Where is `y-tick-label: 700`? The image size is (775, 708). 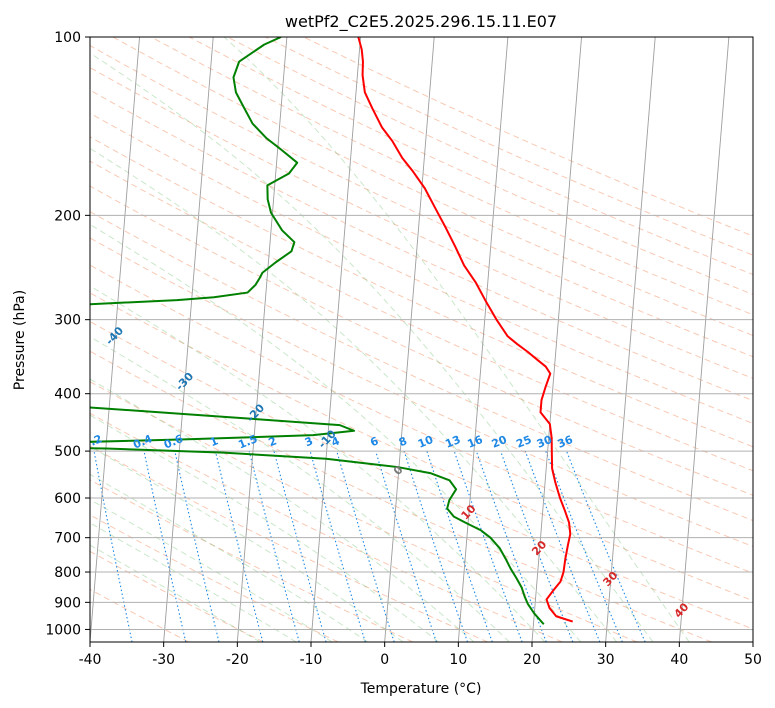 y-tick-label: 700 is located at coordinates (67, 539).